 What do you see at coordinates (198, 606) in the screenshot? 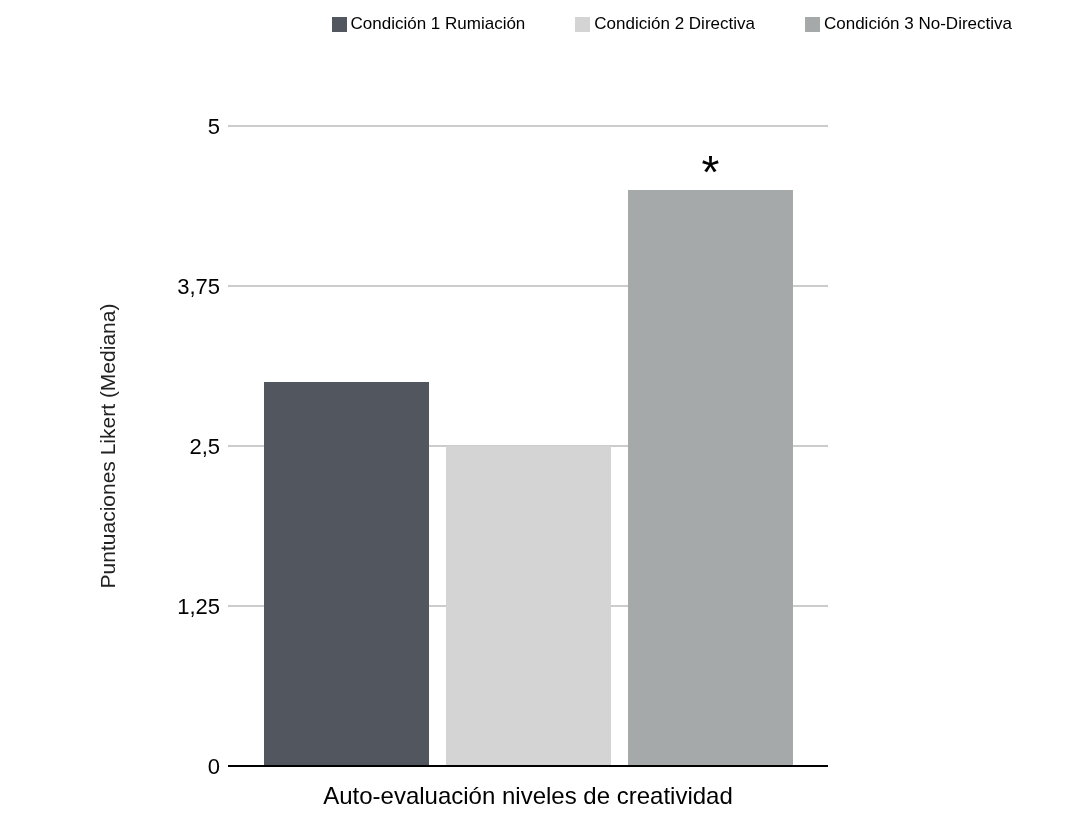
I see `y-tick-label: 1,25` at bounding box center [198, 606].